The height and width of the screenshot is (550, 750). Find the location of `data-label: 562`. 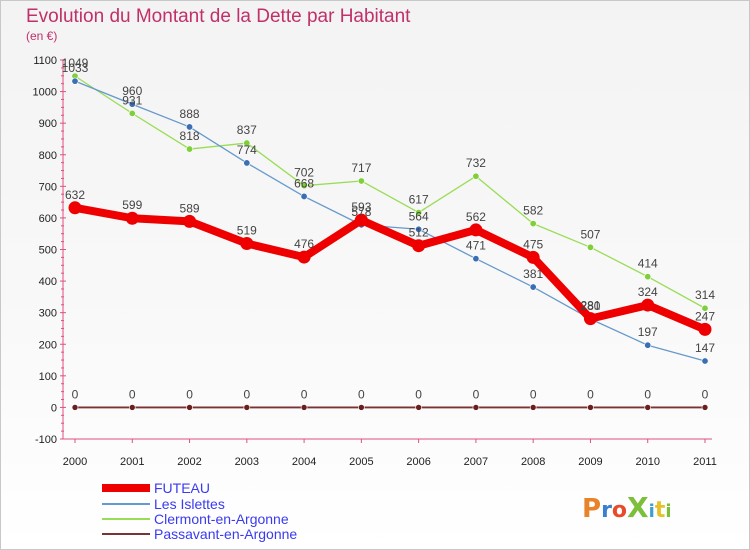

data-label: 562 is located at coordinates (476, 217).